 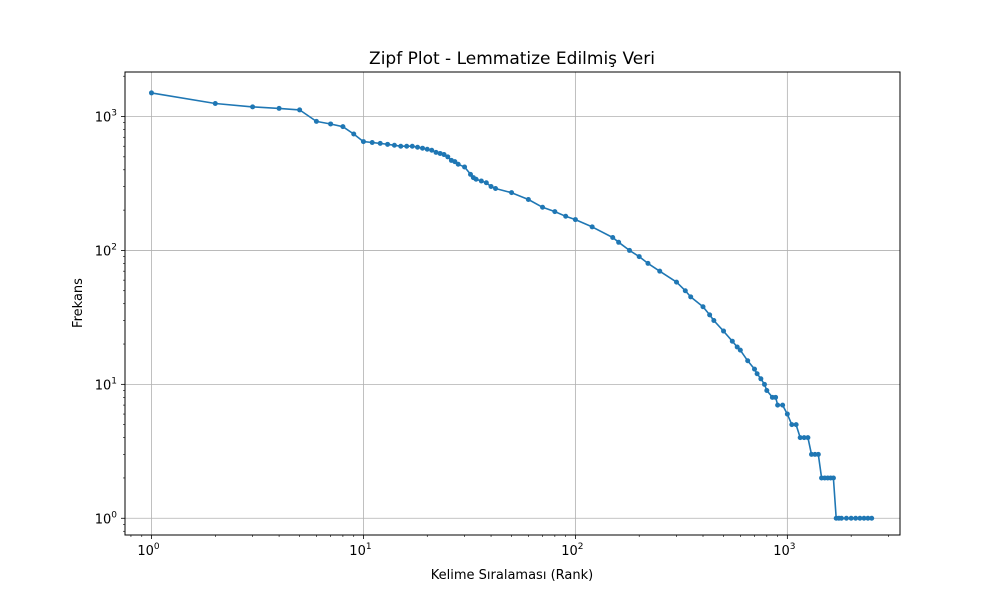 What do you see at coordinates (512, 575) in the screenshot?
I see `x-axis-label: Kelime Sıralaması (Rank)` at bounding box center [512, 575].